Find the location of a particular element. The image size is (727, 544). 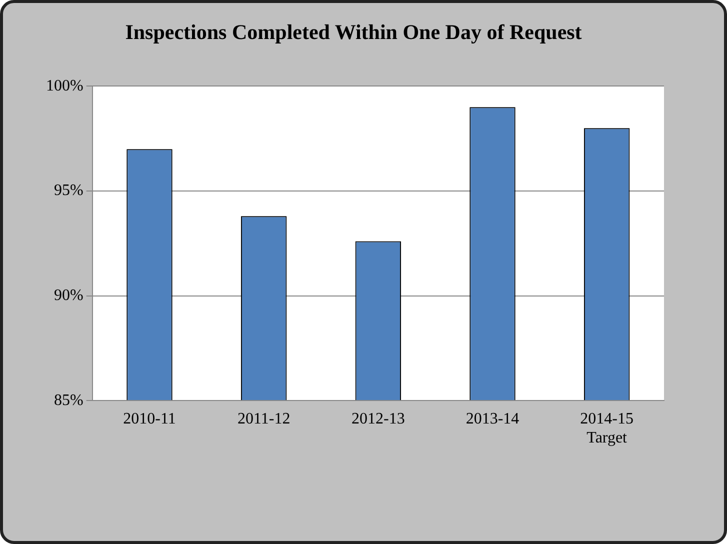

x-tick-label: 2011-12 is located at coordinates (263, 419).